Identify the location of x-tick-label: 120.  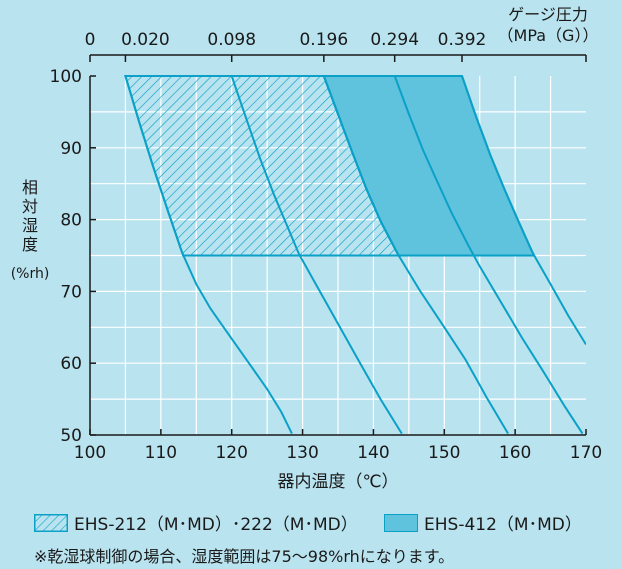
(231, 453).